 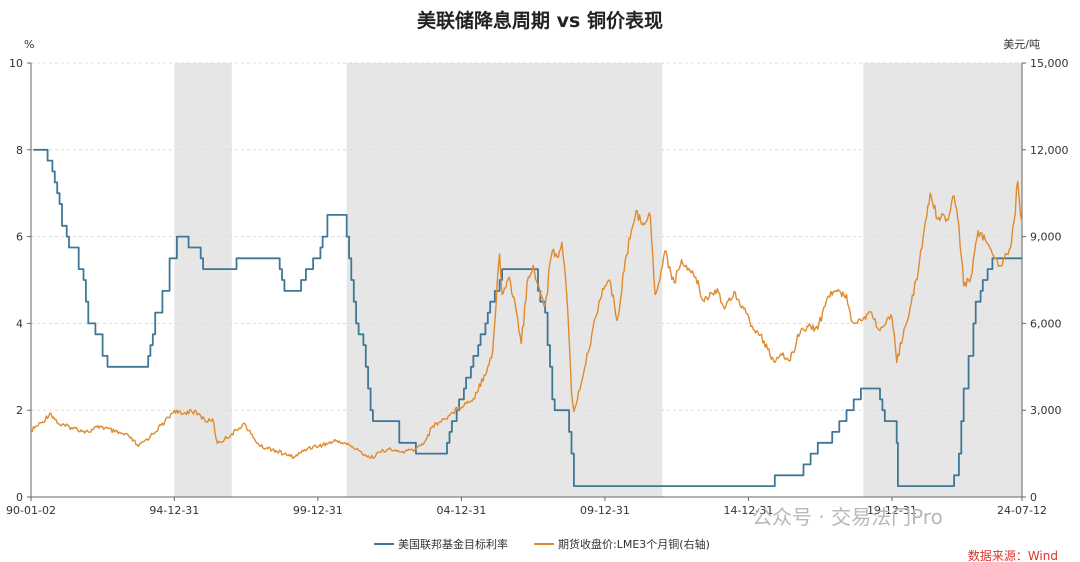 What do you see at coordinates (542, 544) in the screenshot?
I see `legend: 美国联邦基金目标利率 期货收盘价:LME3个月铜(右轴)` at bounding box center [542, 544].